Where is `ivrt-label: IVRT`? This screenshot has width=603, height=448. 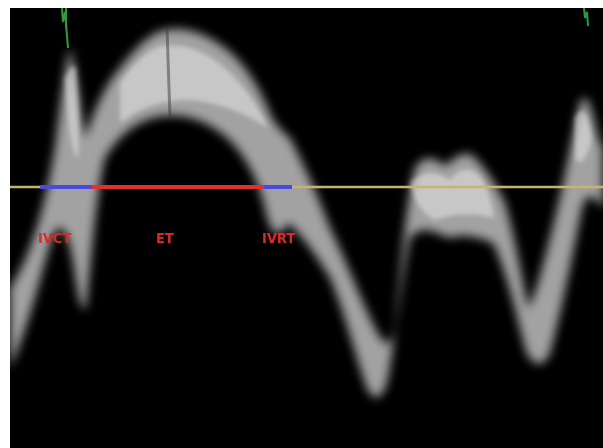 ivrt-label: IVRT is located at coordinates (279, 239).